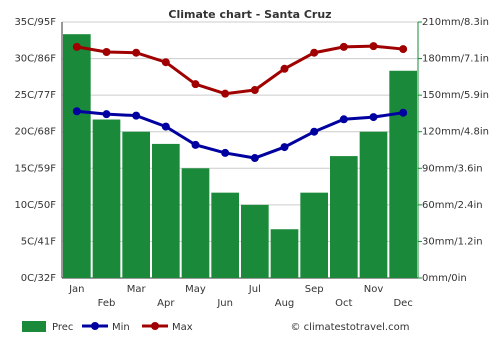  I want to click on y2-tick-label: 0mm/0in, so click(444, 278).